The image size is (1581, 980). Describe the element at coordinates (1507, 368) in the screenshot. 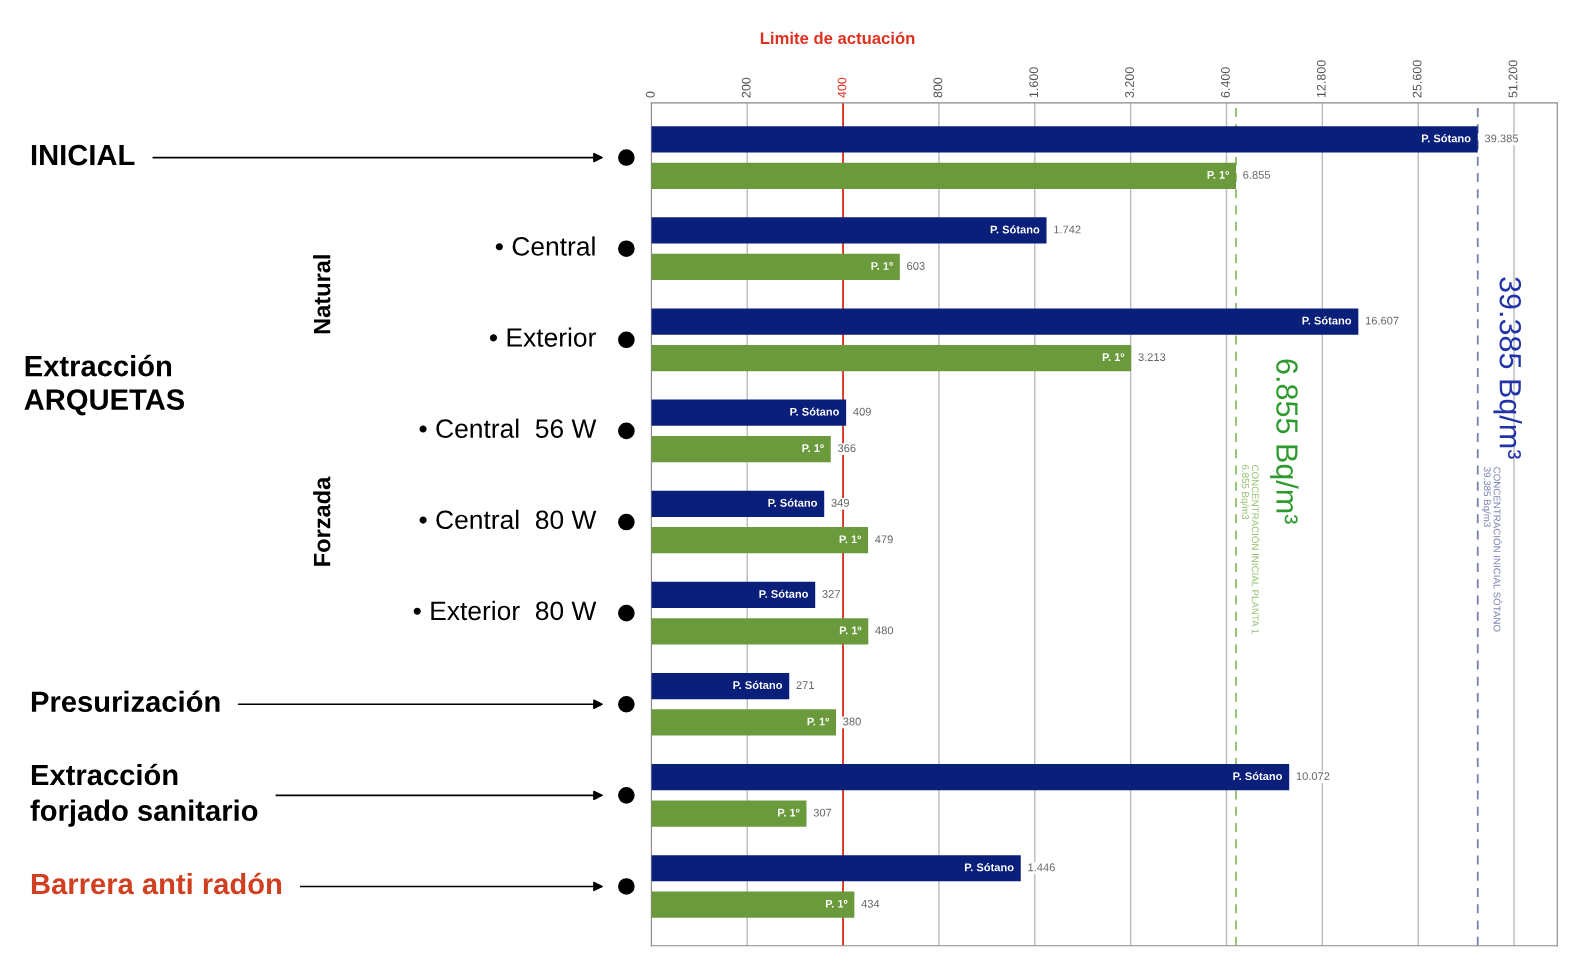

I see `annotation: 39.385 Bq/m³` at that location.